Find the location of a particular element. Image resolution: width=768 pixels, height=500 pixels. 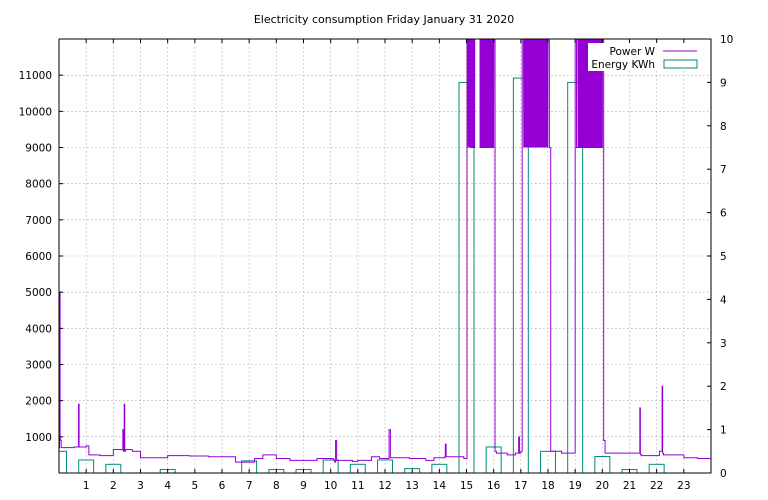

legend: Power W Energy KWh is located at coordinates (646, 57).